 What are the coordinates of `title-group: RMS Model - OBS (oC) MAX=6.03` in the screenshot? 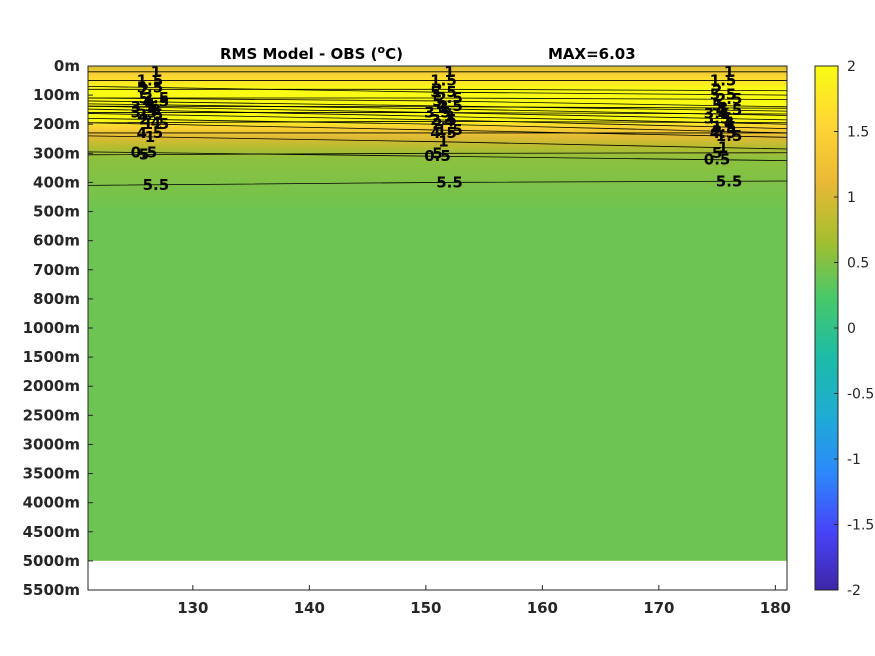 It's located at (428, 53).